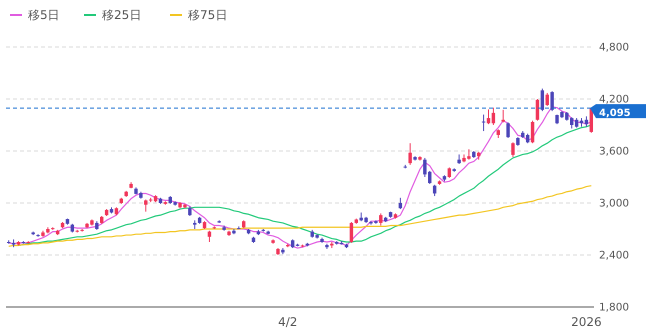  Describe the element at coordinates (586, 322) in the screenshot. I see `x-tick-label: 2026` at that location.